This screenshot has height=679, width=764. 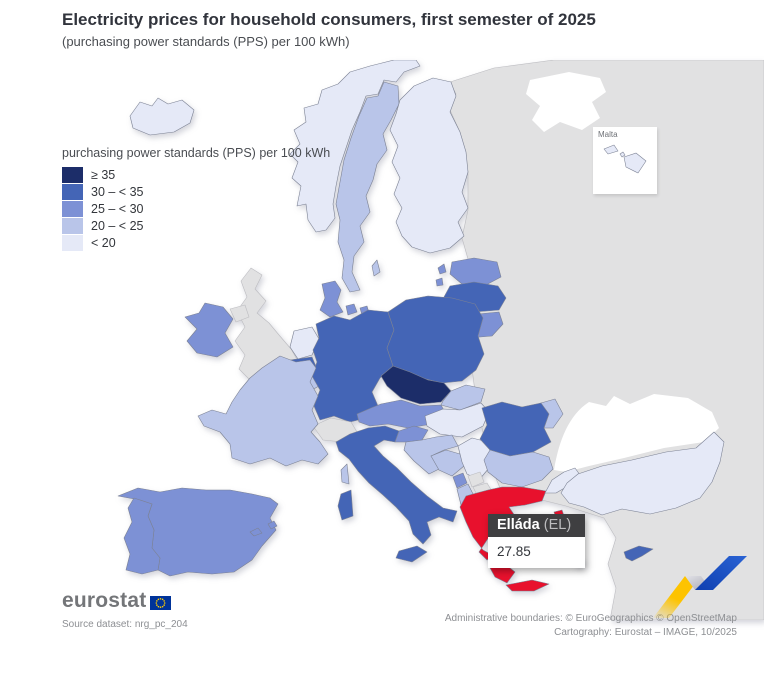 I want to click on country-ireland, so click(x=209, y=330).